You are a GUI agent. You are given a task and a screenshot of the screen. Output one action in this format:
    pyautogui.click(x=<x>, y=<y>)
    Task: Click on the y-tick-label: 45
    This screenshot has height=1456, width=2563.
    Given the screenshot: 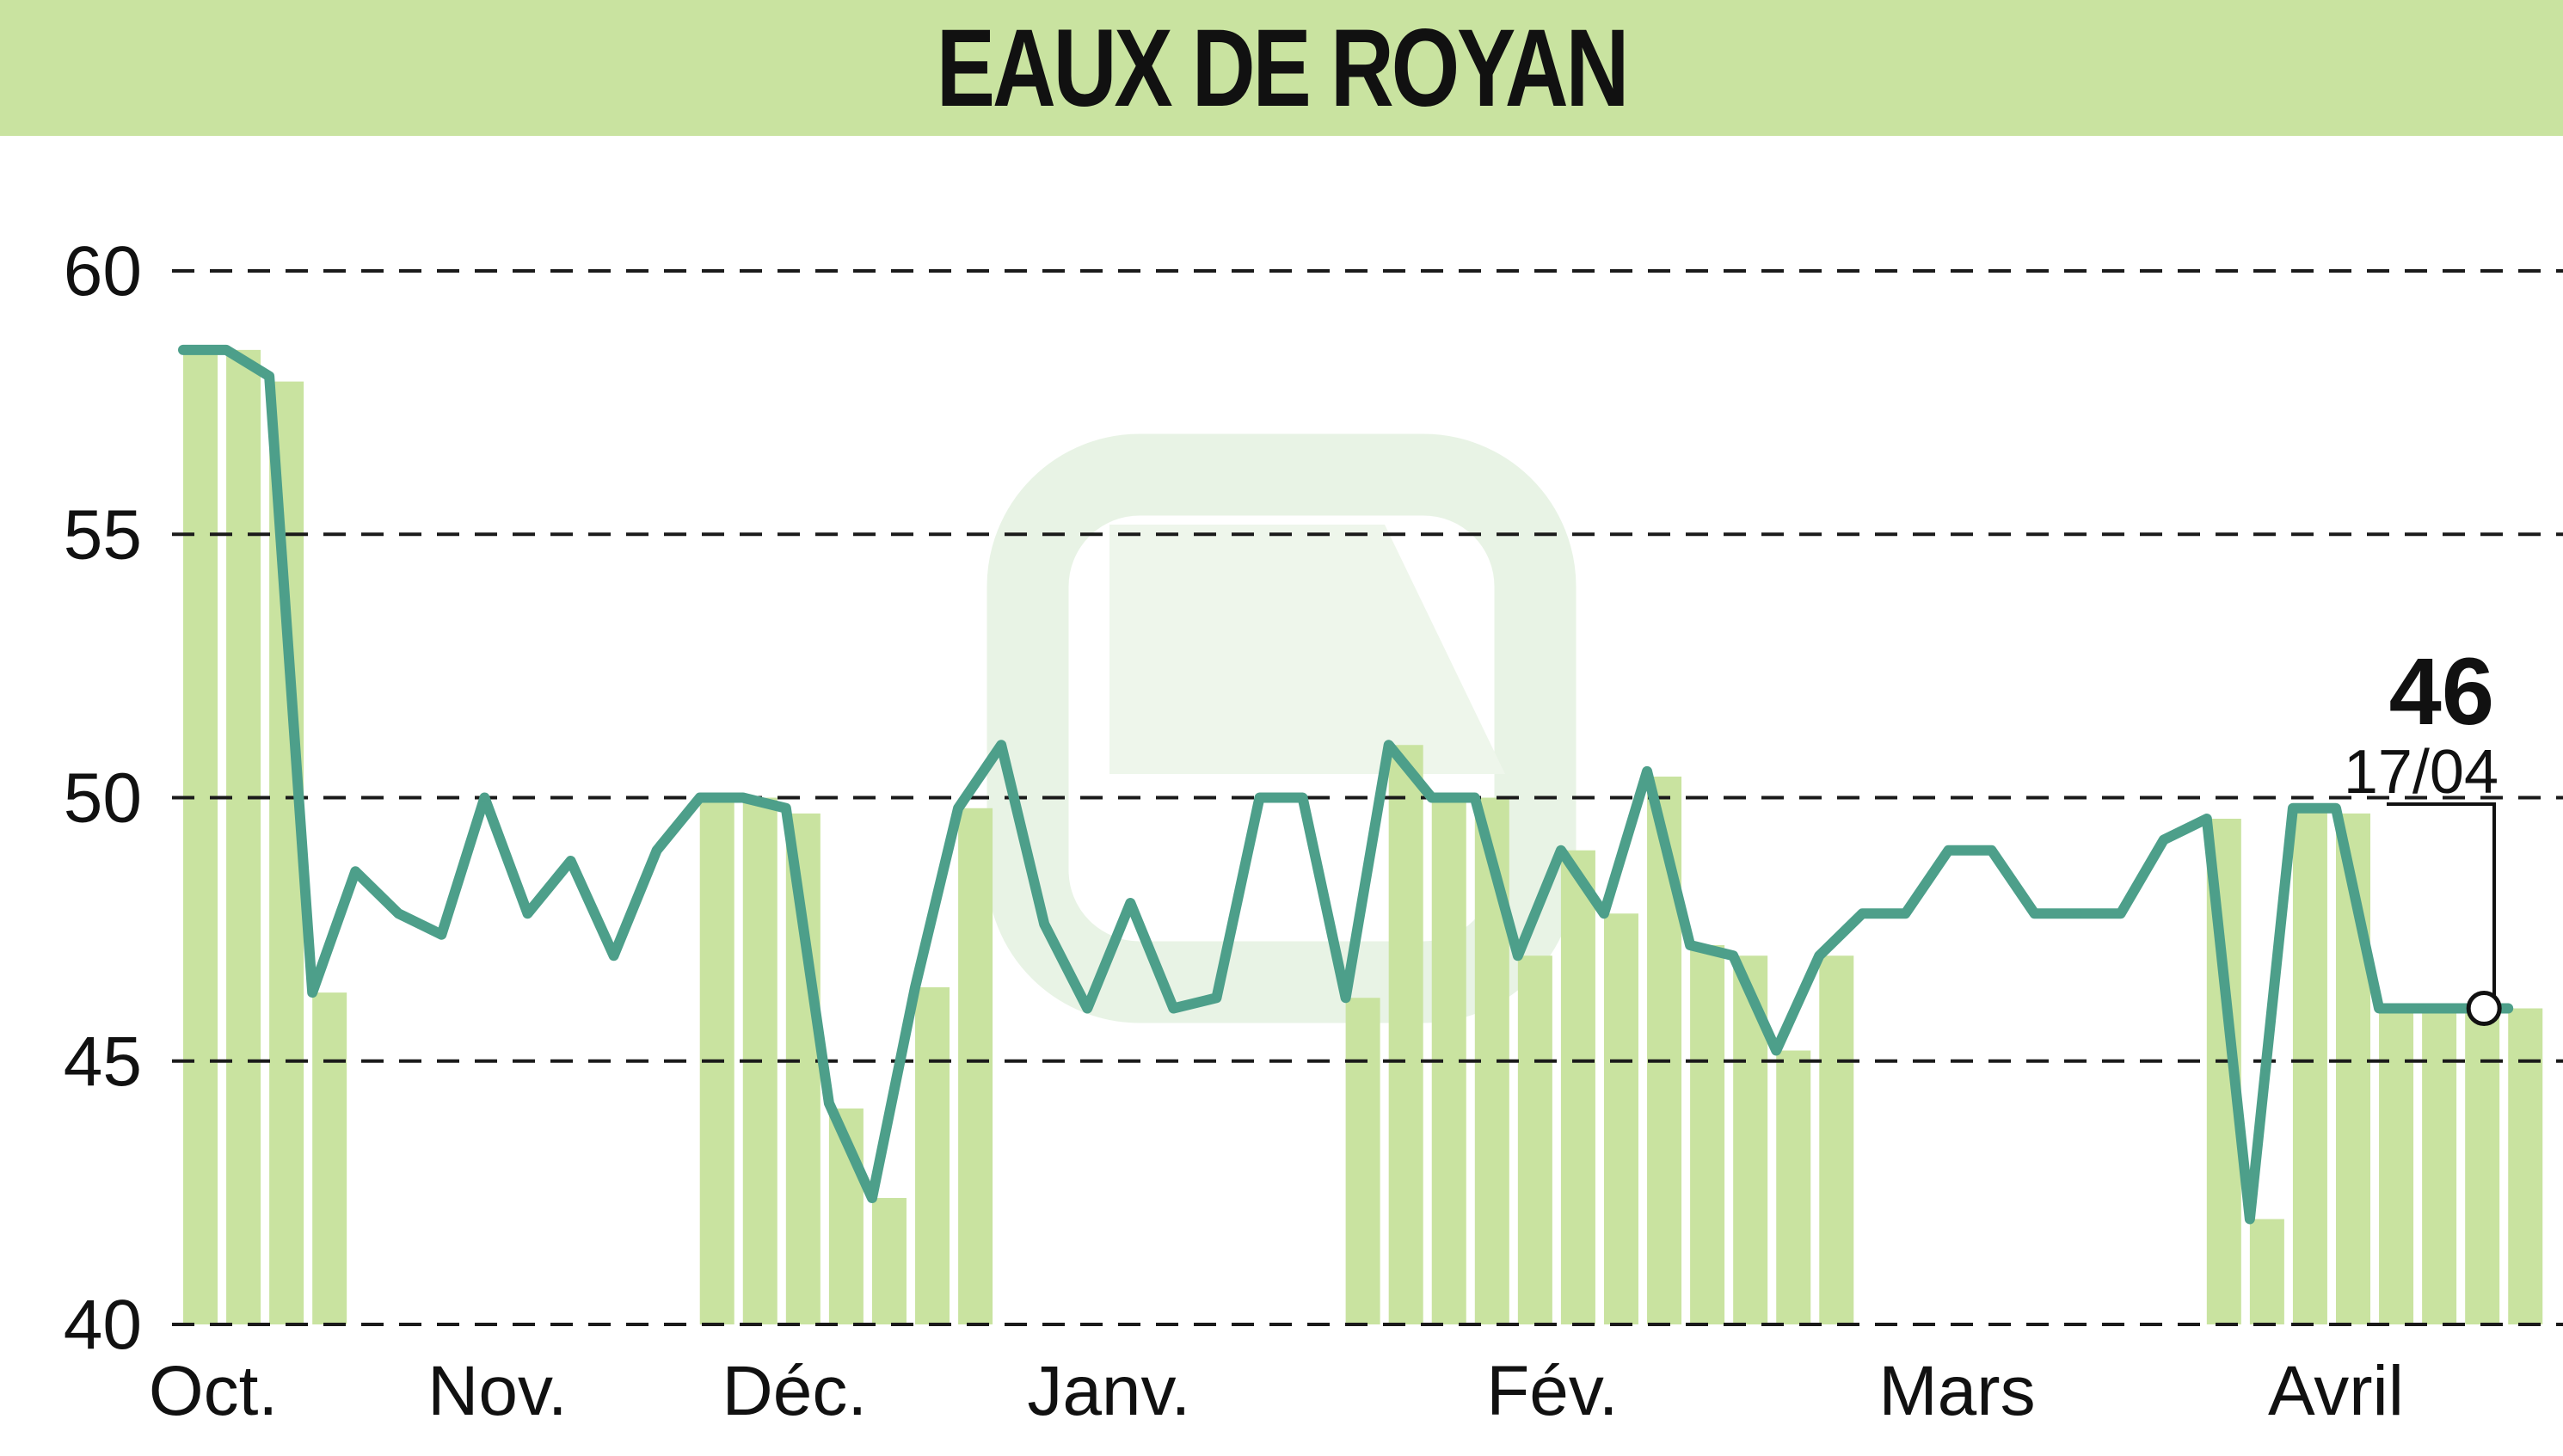 What is the action you would take?
    pyautogui.click(x=103, y=1062)
    